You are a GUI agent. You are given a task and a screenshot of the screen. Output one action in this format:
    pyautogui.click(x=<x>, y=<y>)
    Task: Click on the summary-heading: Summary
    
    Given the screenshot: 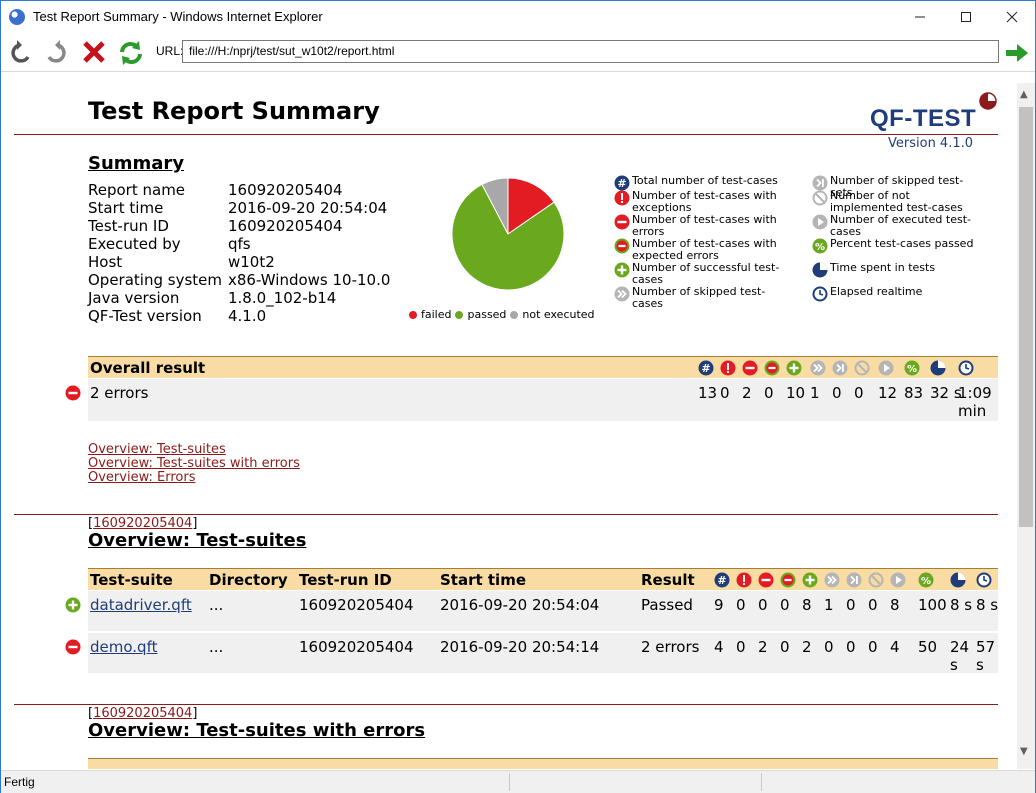 What is the action you would take?
    pyautogui.click(x=136, y=163)
    